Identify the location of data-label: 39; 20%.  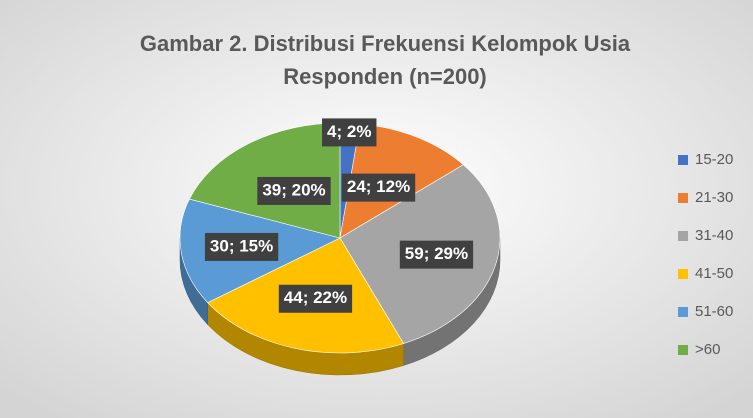
(294, 190).